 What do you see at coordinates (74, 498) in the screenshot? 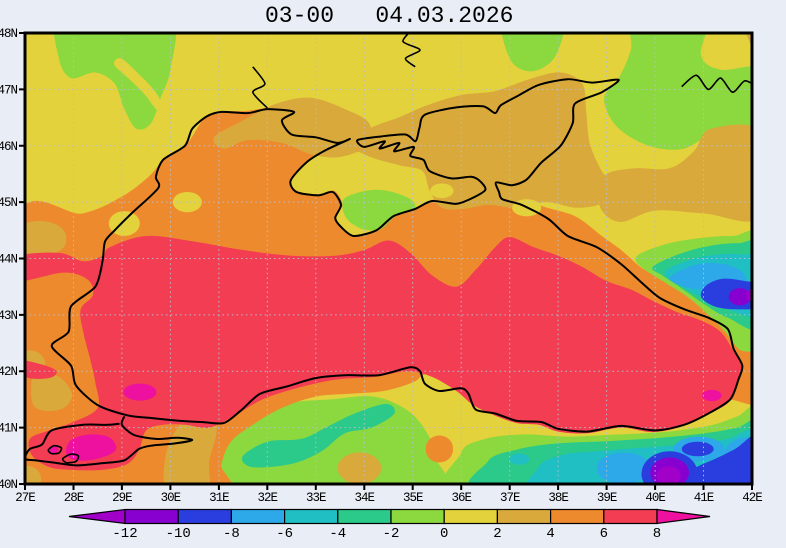
I see `svg-text: 28E` at bounding box center [74, 498].